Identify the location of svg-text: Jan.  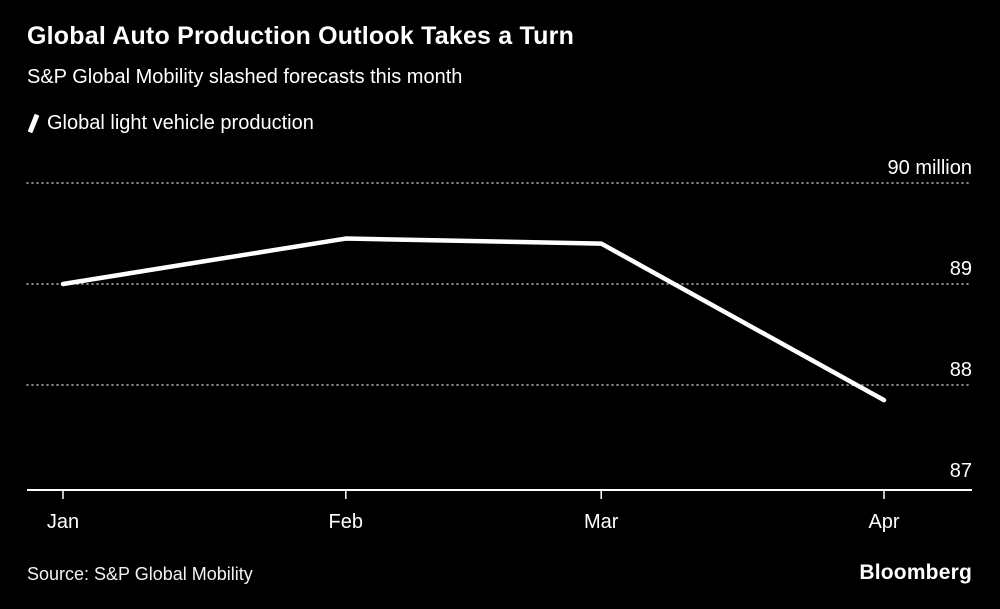
(63, 522).